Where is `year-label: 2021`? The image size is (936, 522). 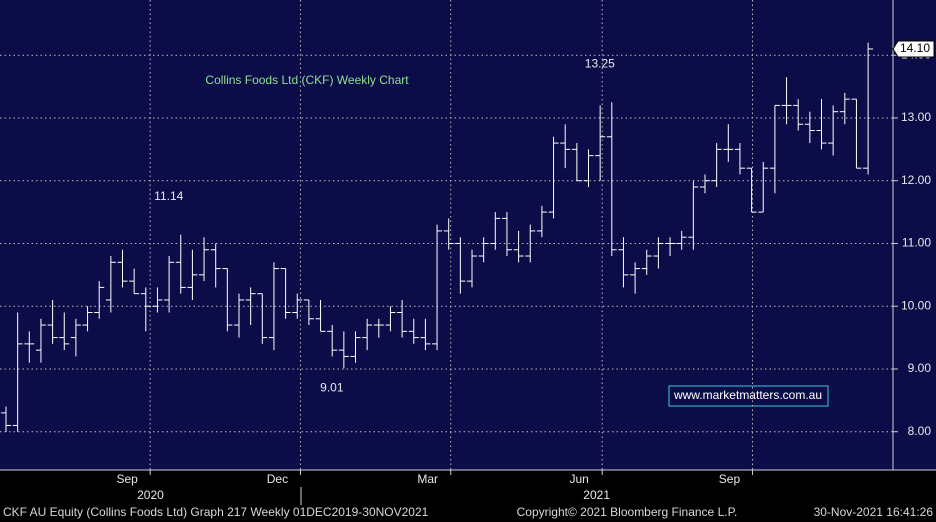
year-label: 2021 is located at coordinates (596, 495).